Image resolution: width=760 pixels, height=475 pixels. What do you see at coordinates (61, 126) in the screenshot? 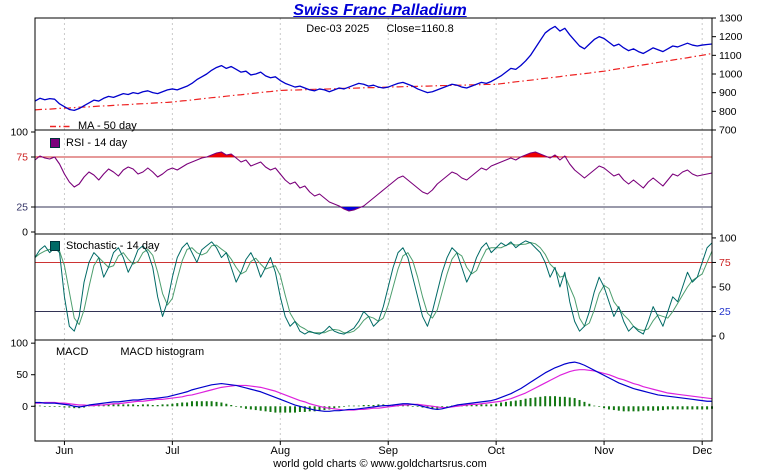
I see `ma-line-swatch-icon` at bounding box center [61, 126].